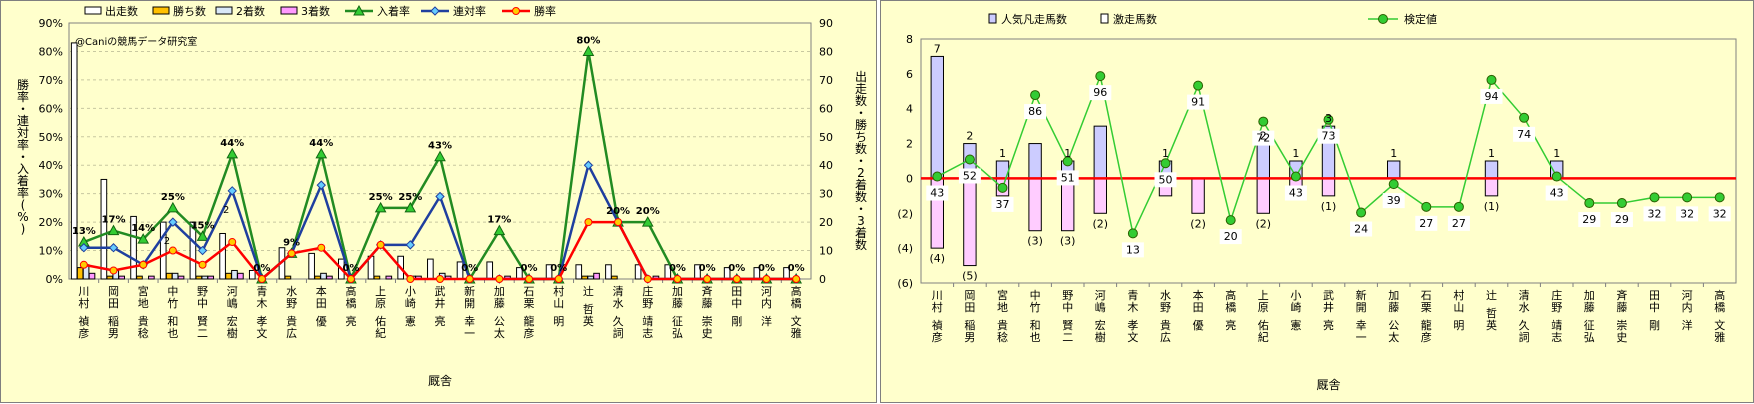  What do you see at coordinates (648, 211) in the screenshot?
I see `data-label: 20%` at bounding box center [648, 211].